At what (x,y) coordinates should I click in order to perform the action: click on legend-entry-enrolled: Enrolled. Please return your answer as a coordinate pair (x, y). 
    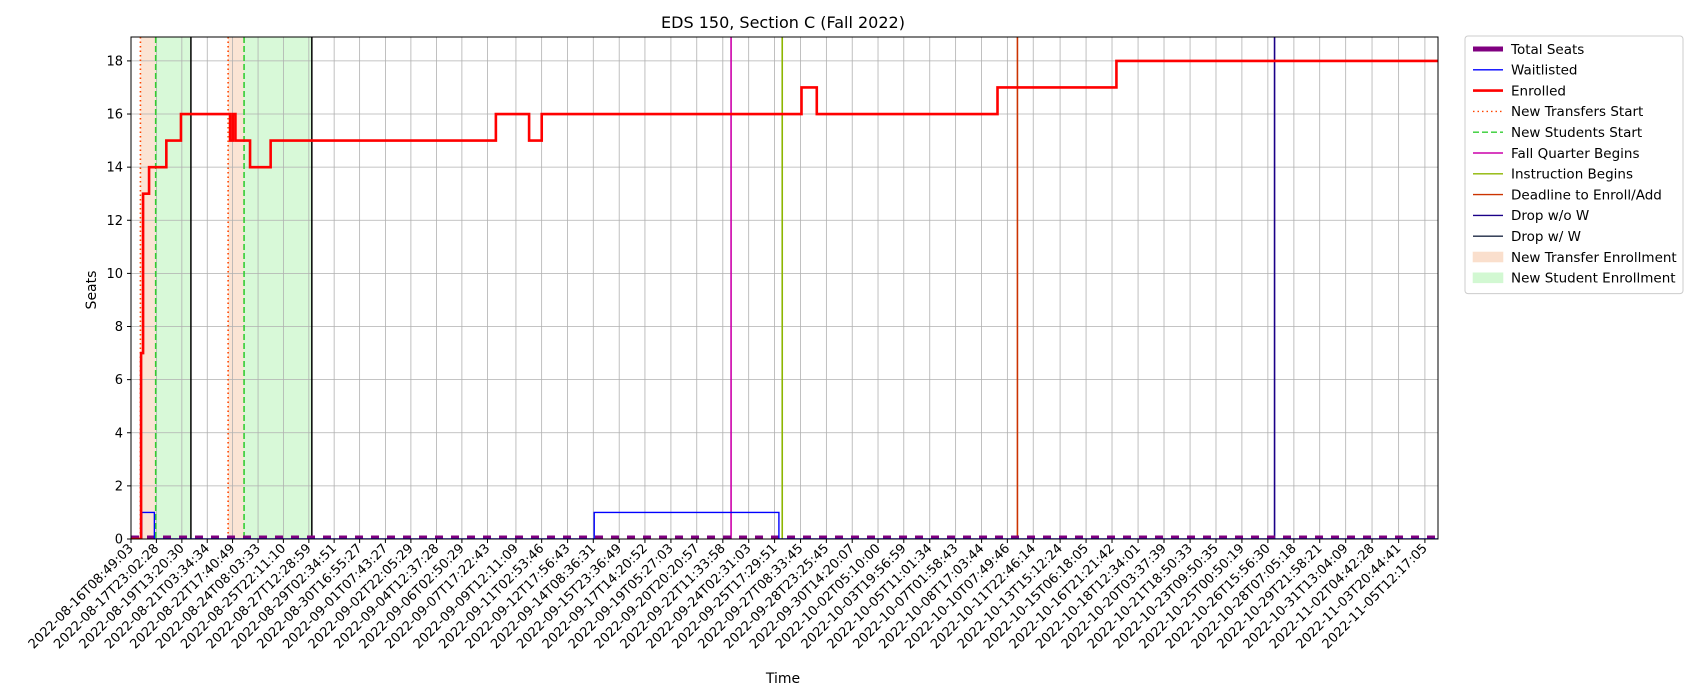
    Looking at the image, I should click on (1519, 91).